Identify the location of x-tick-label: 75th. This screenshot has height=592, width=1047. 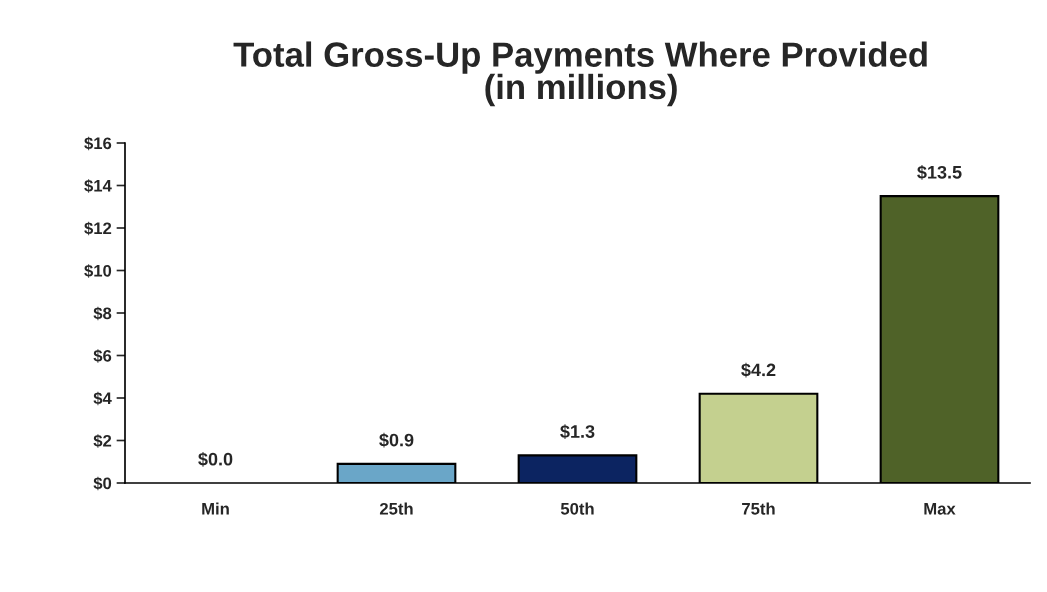
(758, 508).